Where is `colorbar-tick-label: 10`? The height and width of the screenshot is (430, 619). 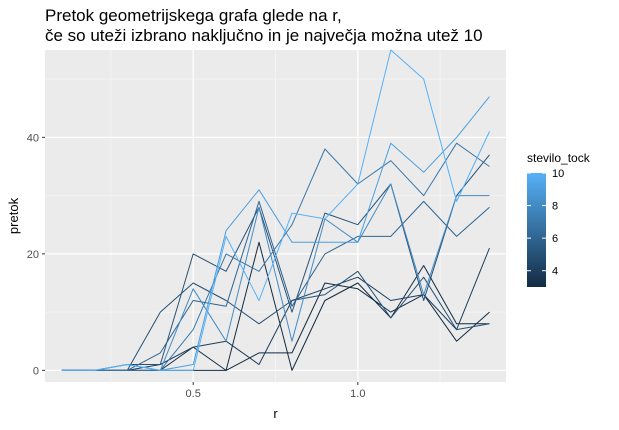
colorbar-tick-label: 10 is located at coordinates (558, 174).